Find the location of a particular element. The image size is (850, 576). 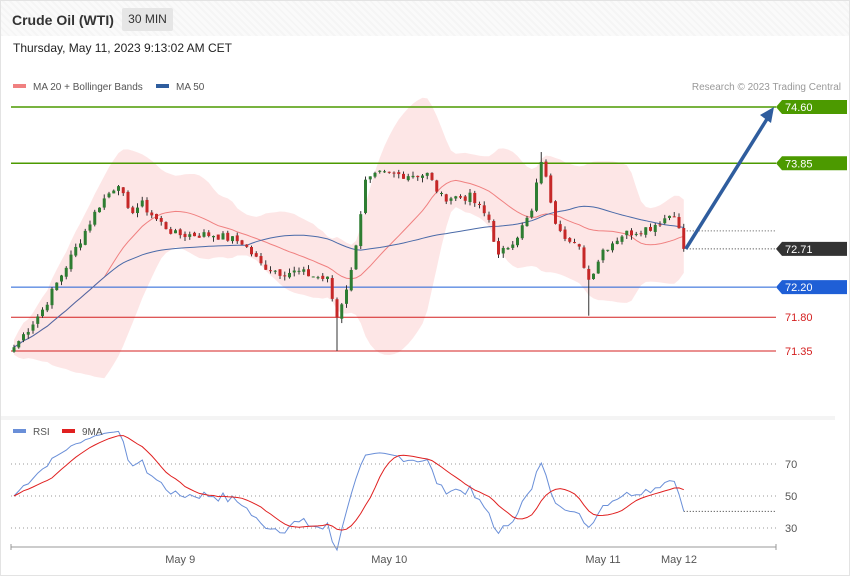

price-label: 72.20 is located at coordinates (799, 288).